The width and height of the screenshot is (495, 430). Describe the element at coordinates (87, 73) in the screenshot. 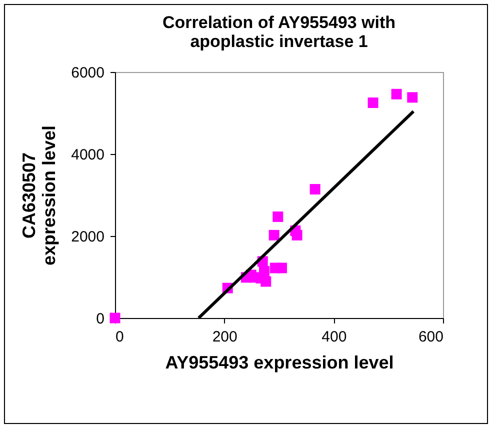

I see `y-tick-label: 6000` at that location.